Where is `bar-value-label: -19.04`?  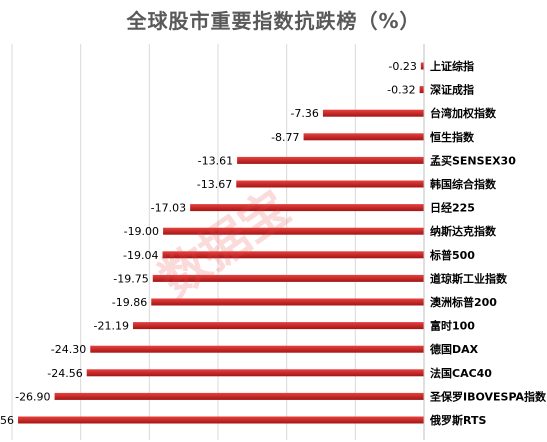 bar-value-label: -19.04 is located at coordinates (140, 255).